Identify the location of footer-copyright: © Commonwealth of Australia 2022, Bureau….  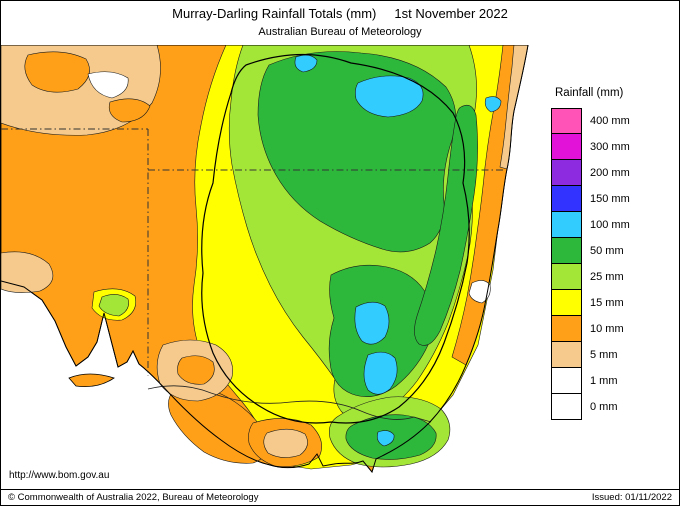
(133, 497).